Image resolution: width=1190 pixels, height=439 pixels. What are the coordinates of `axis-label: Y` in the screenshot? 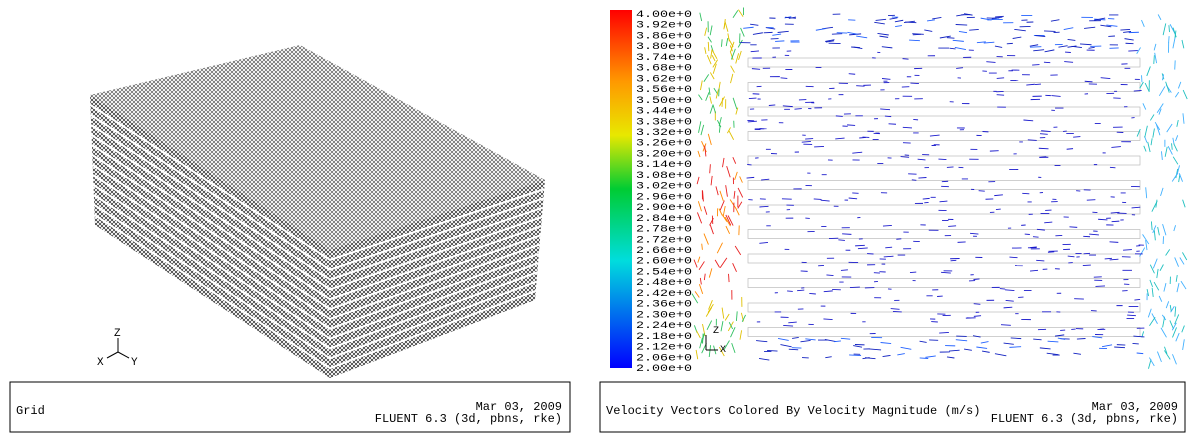 It's located at (134, 363).